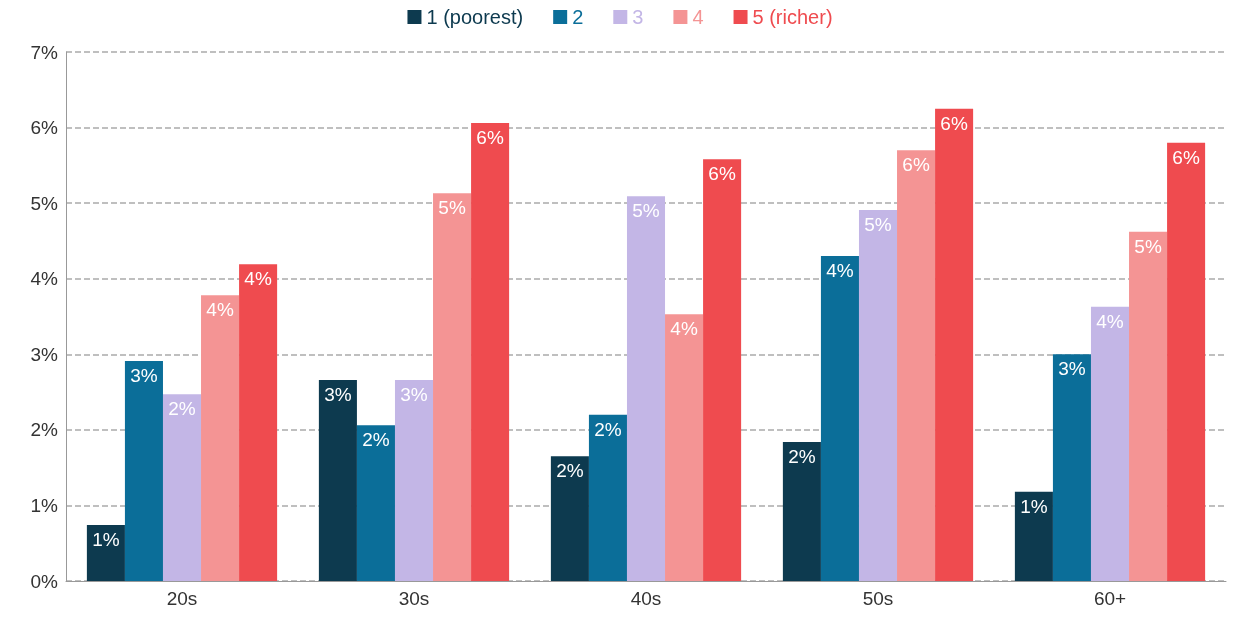 This screenshot has height=619, width=1240. Describe the element at coordinates (475, 17) in the screenshot. I see `legend-label: 1 (poorest)` at that location.